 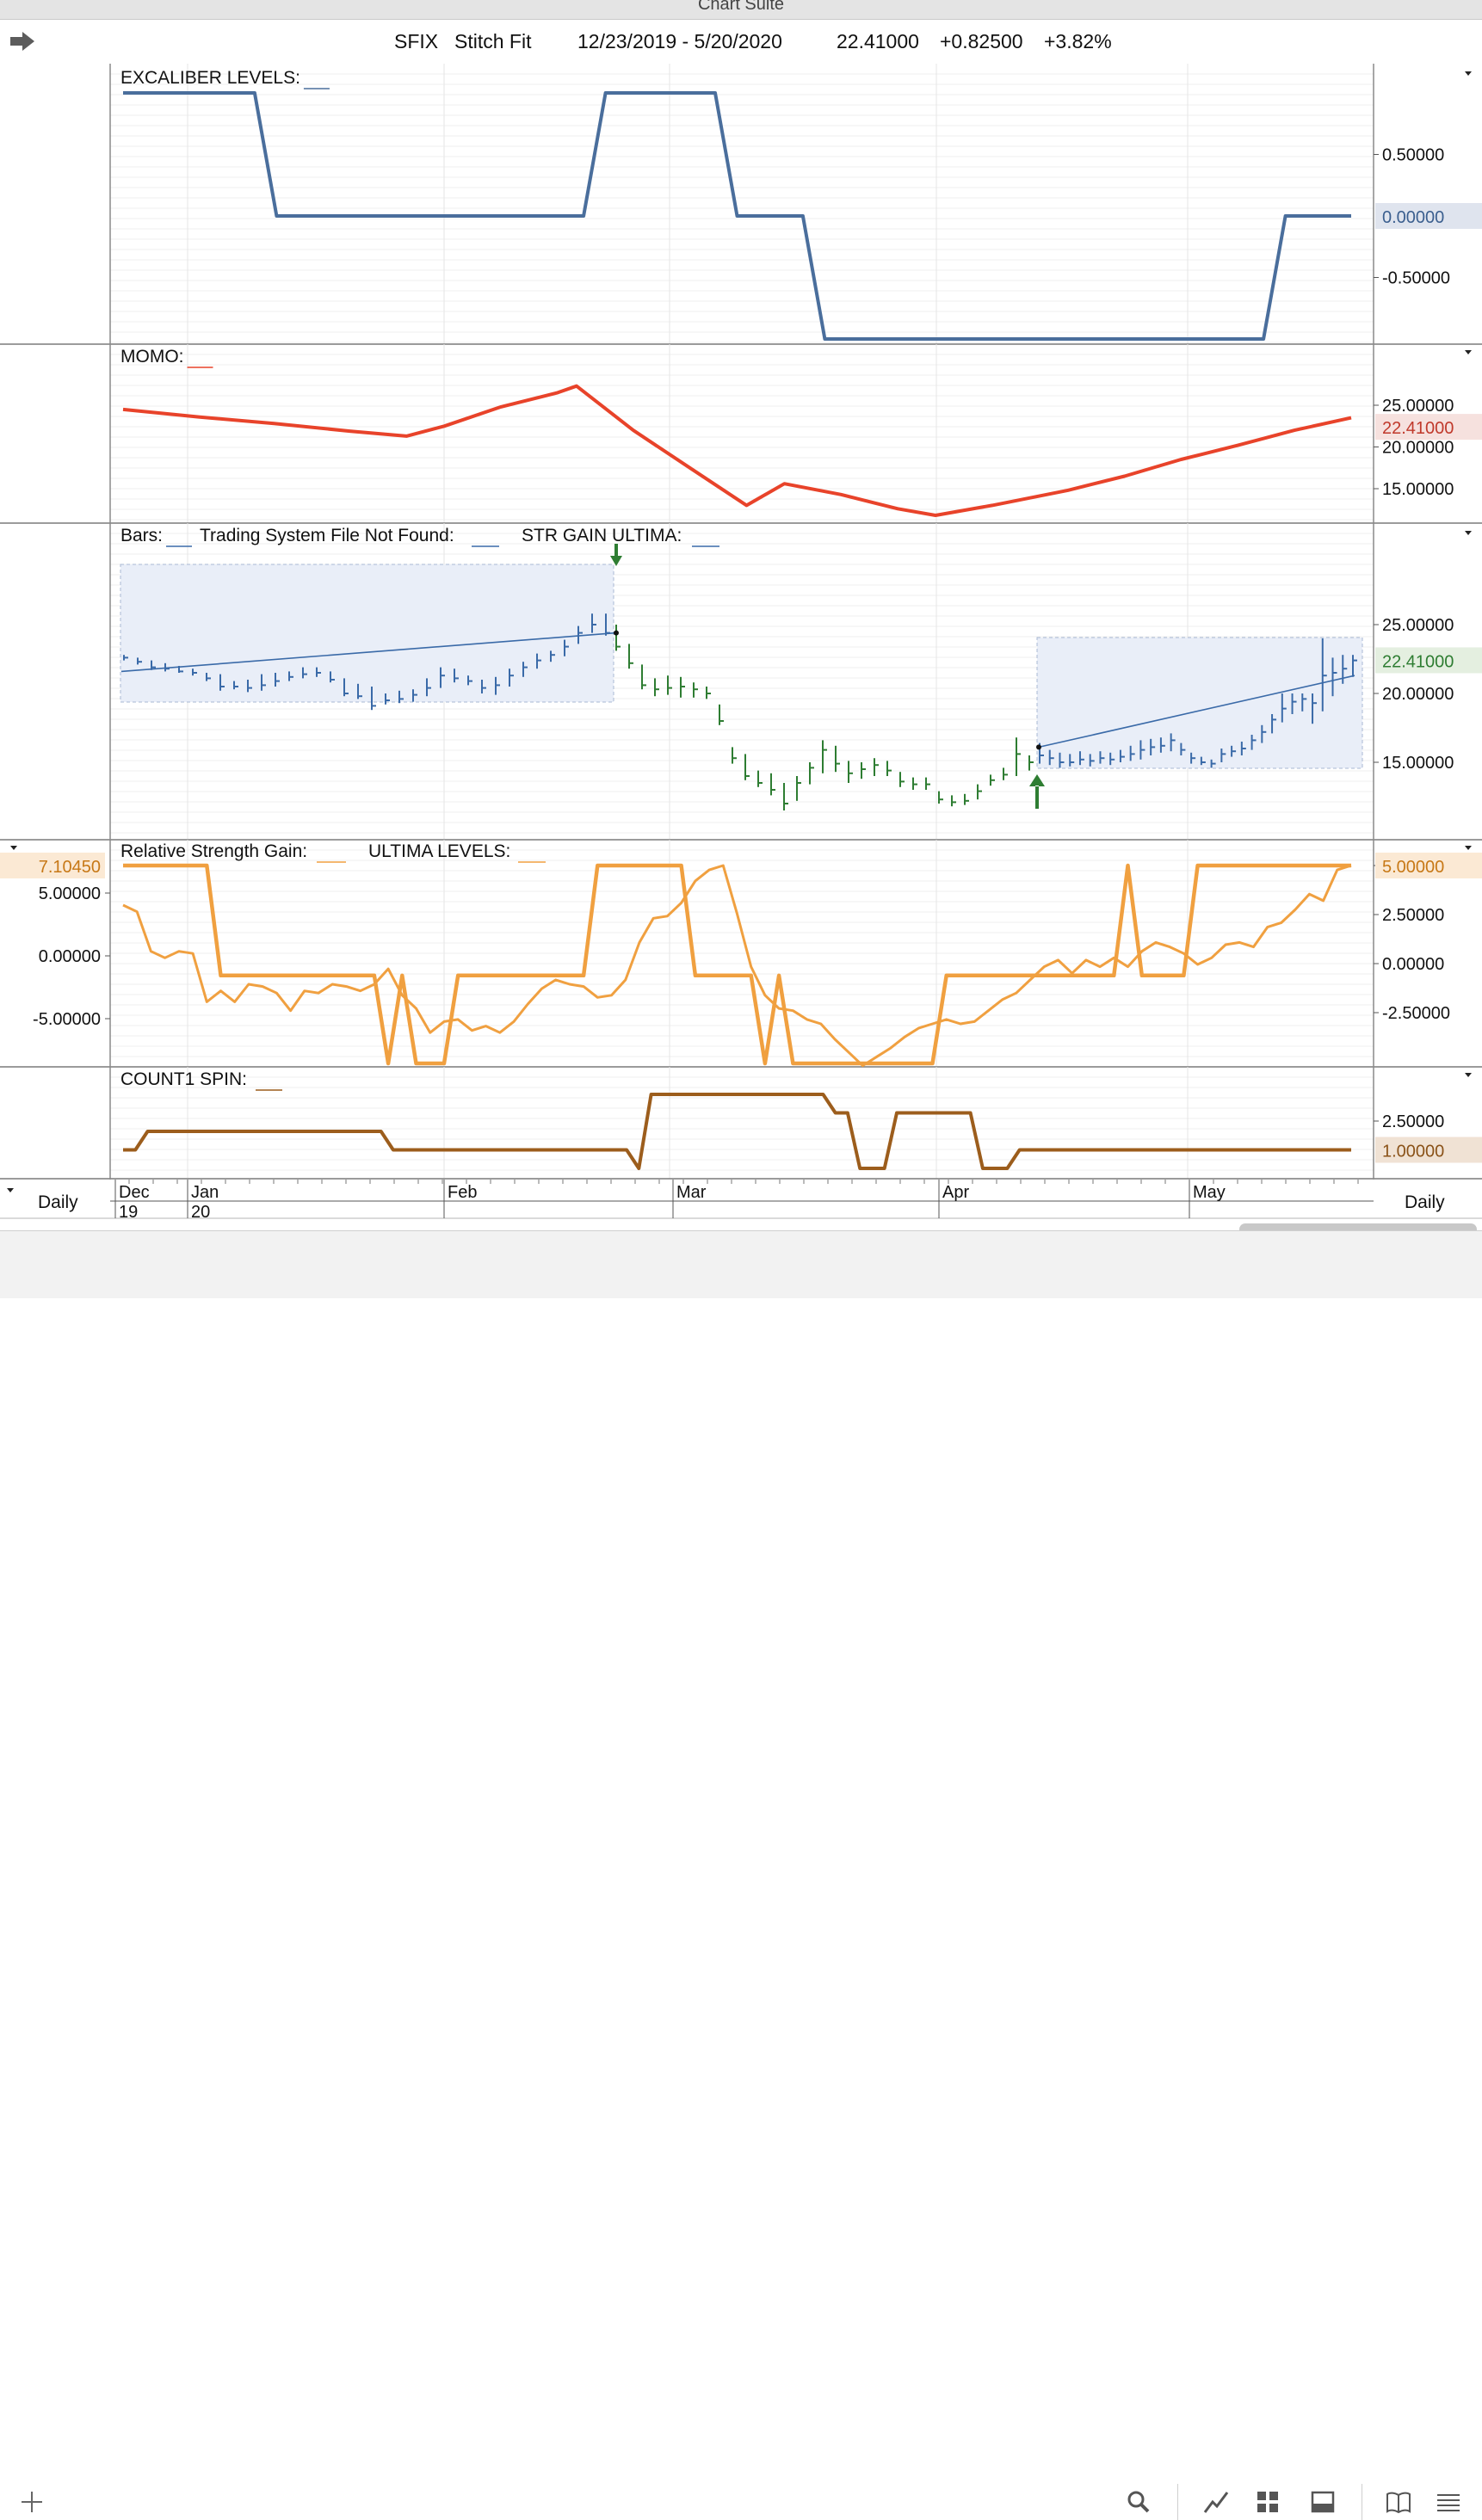 What do you see at coordinates (737, 450) in the screenshot?
I see `momo-line` at bounding box center [737, 450].